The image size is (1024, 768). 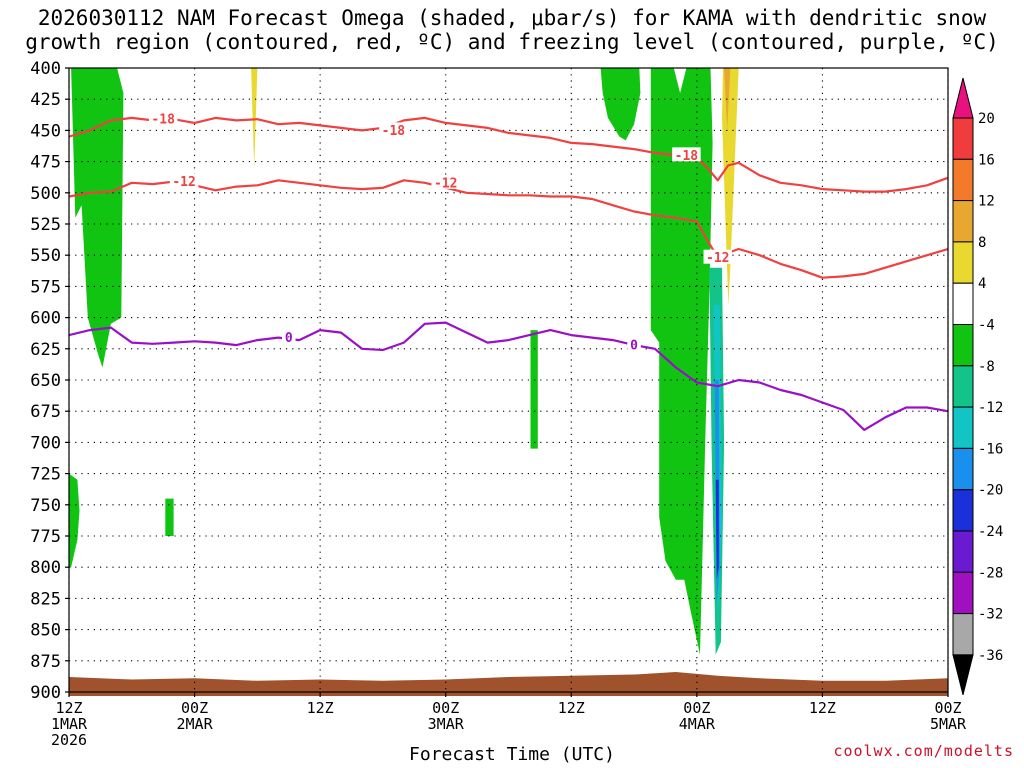 What do you see at coordinates (986, 367) in the screenshot?
I see `colorbar-label-6: -8` at bounding box center [986, 367].